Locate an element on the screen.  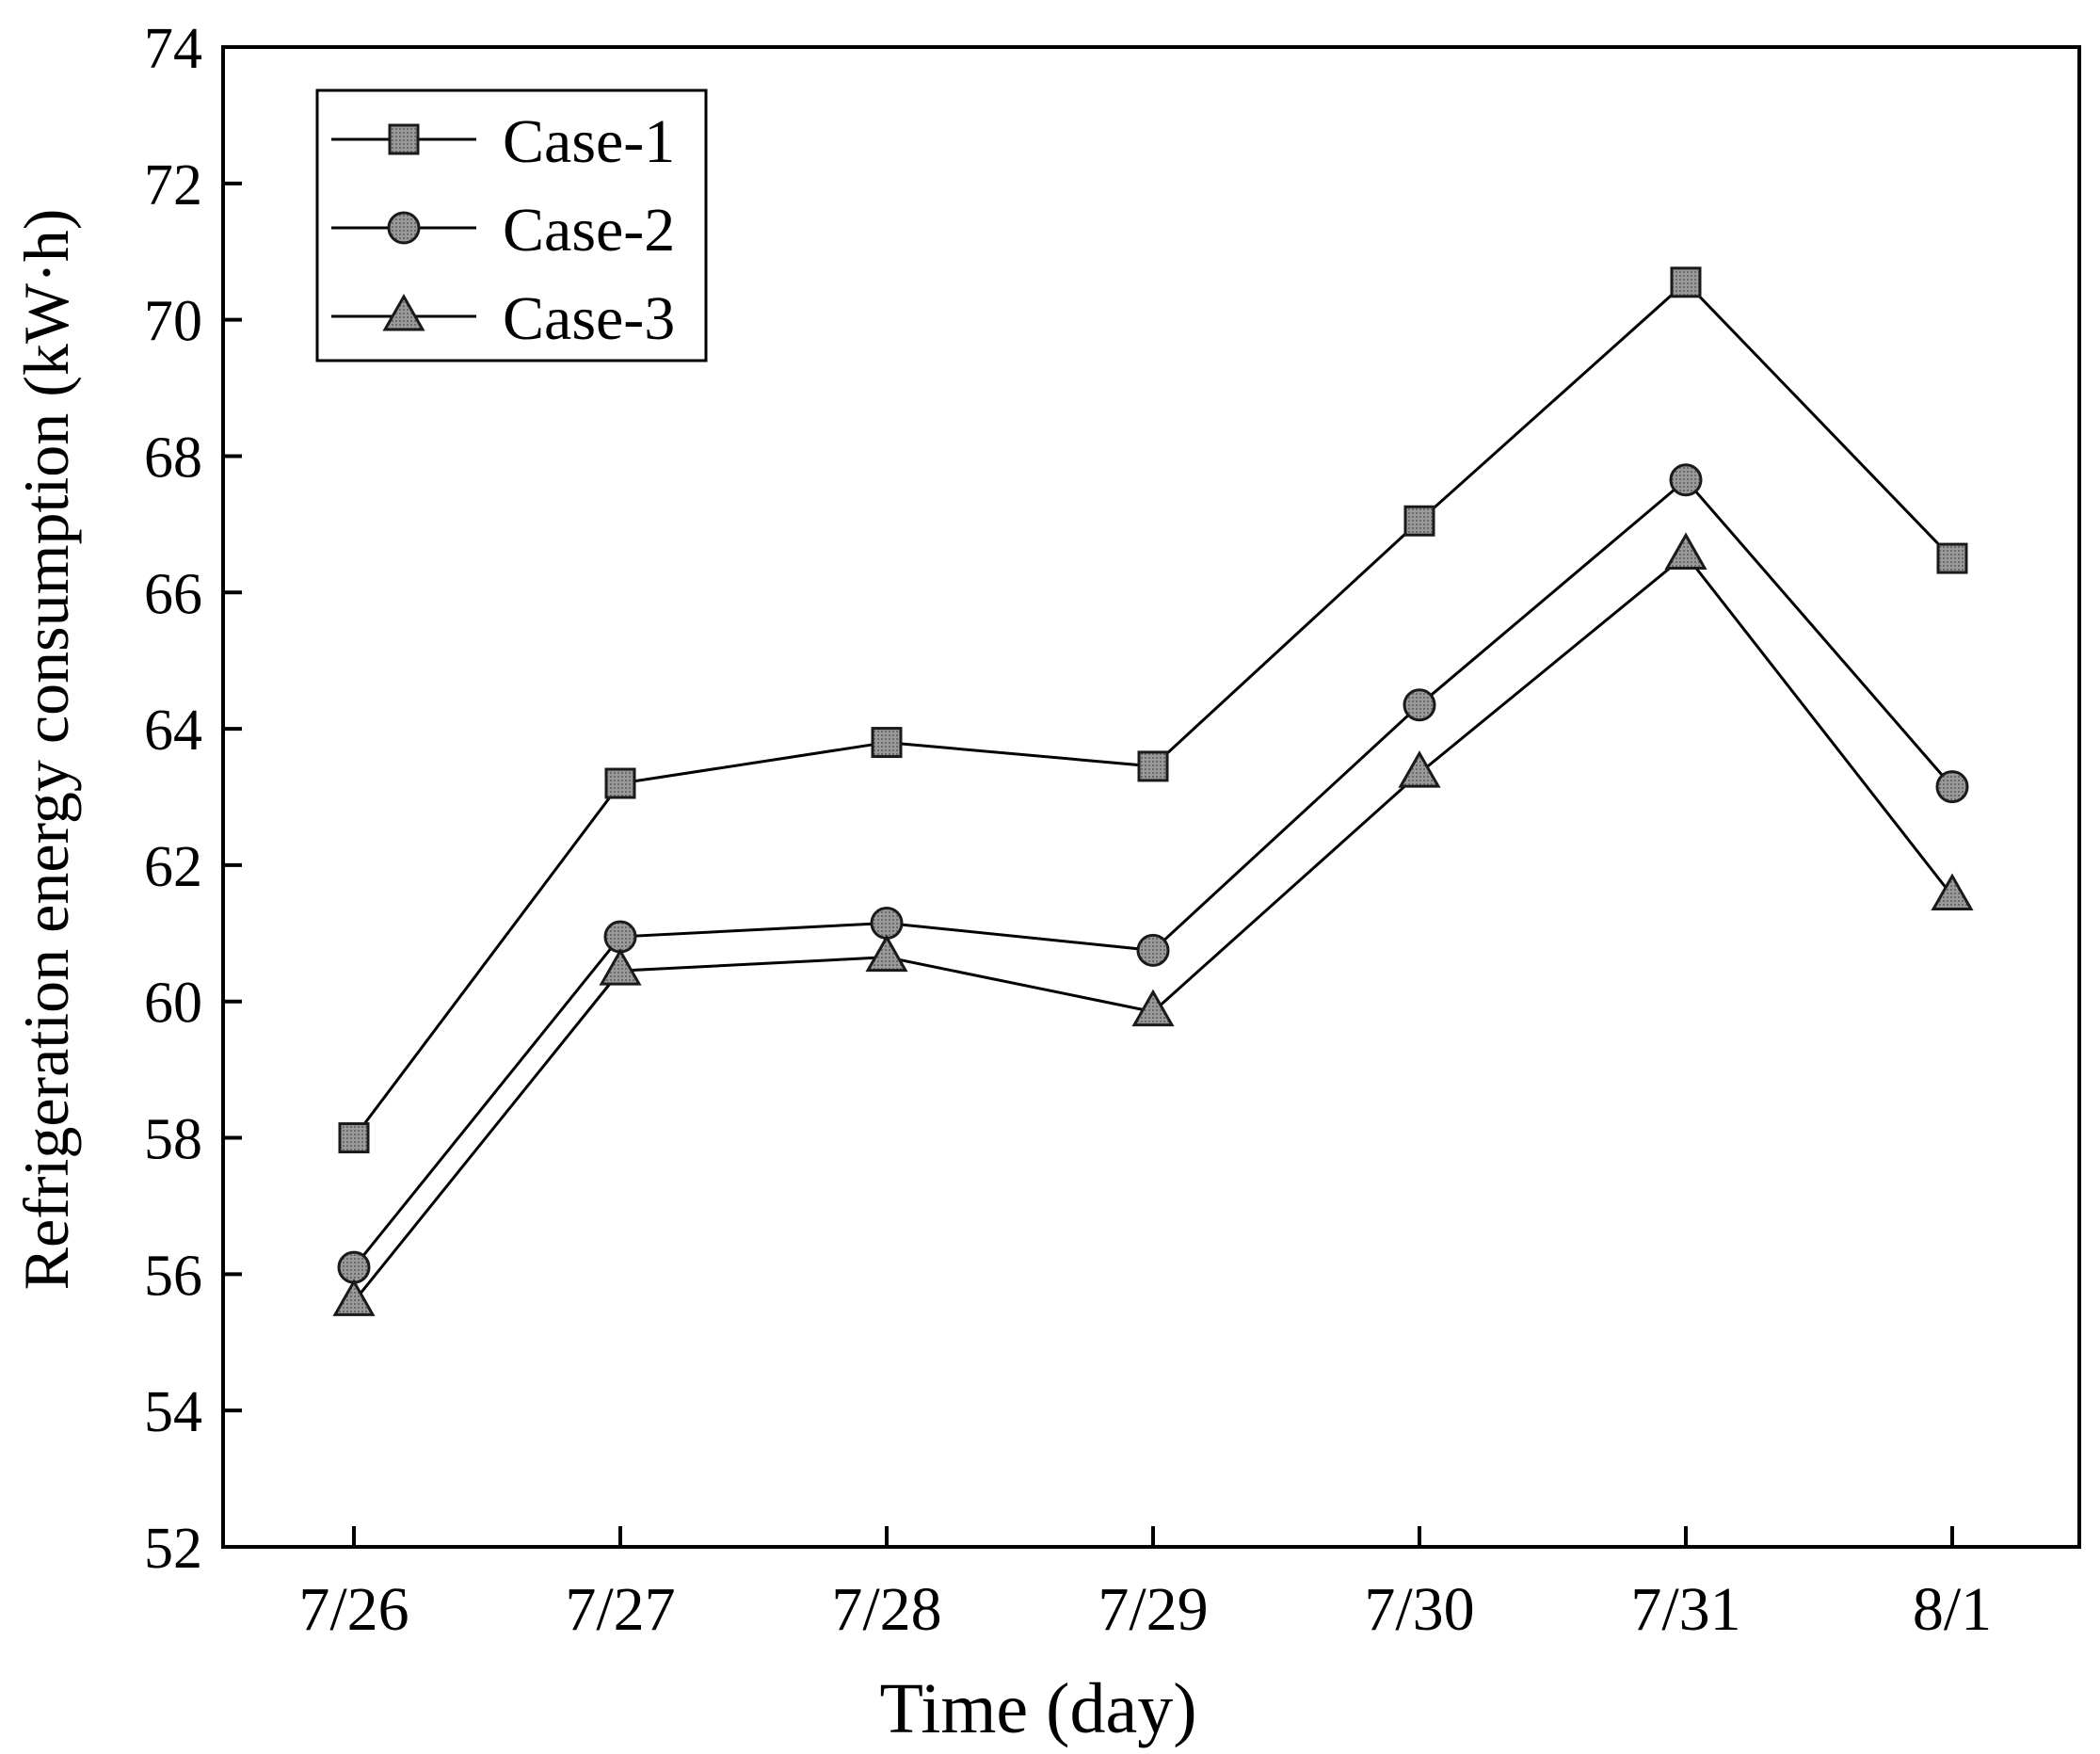
y-tick-label: 72 is located at coordinates (173, 185).